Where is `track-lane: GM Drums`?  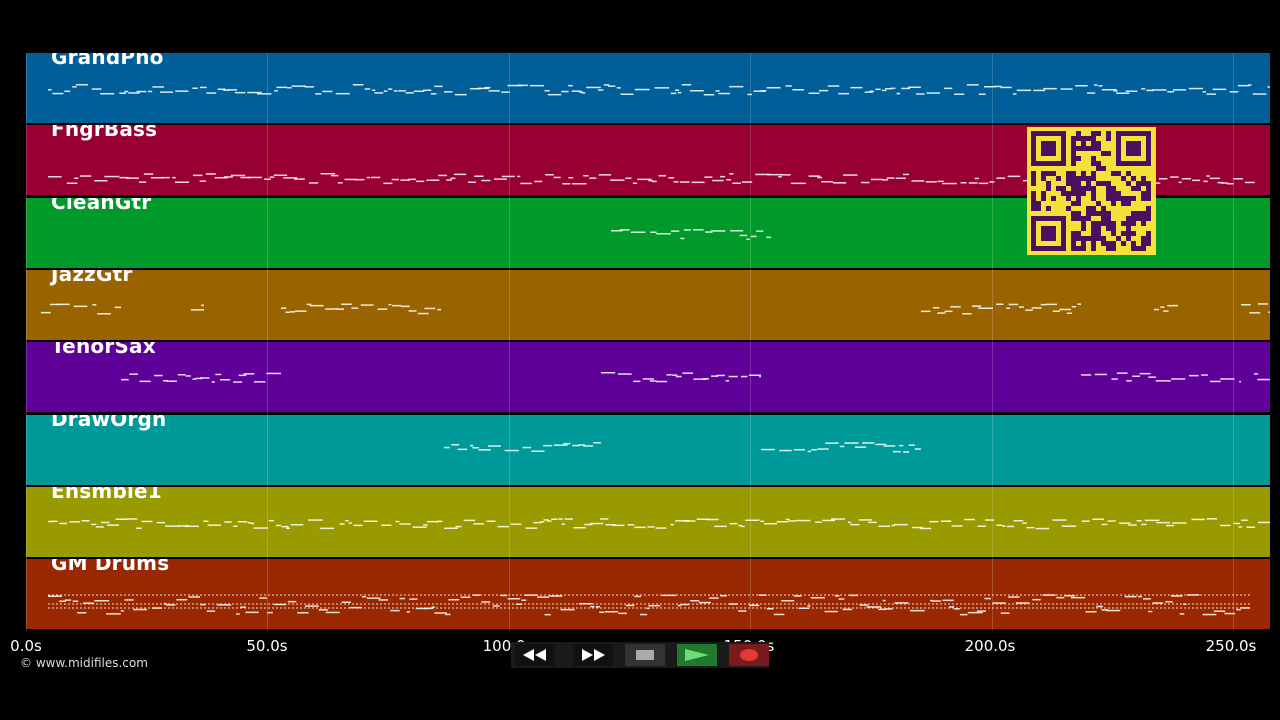
track-lane: GM Drums is located at coordinates (648, 594).